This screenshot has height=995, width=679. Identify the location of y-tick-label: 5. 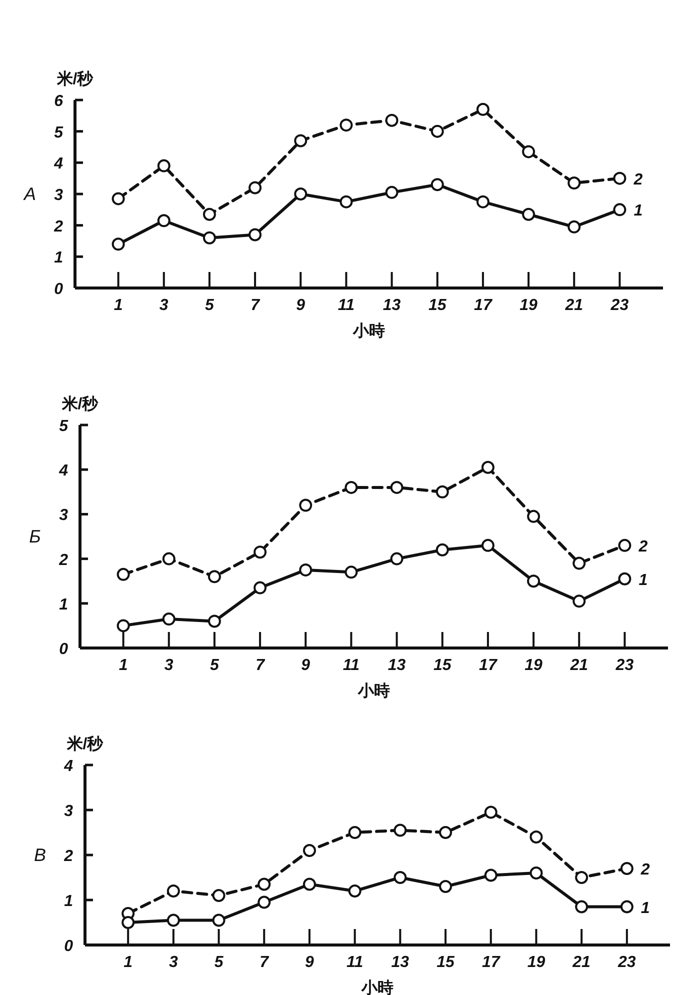
(64, 426).